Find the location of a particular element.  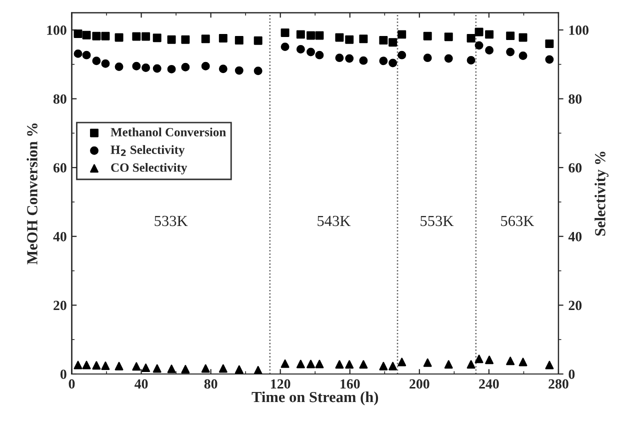

y2-tick-label: 80 is located at coordinates (575, 99).